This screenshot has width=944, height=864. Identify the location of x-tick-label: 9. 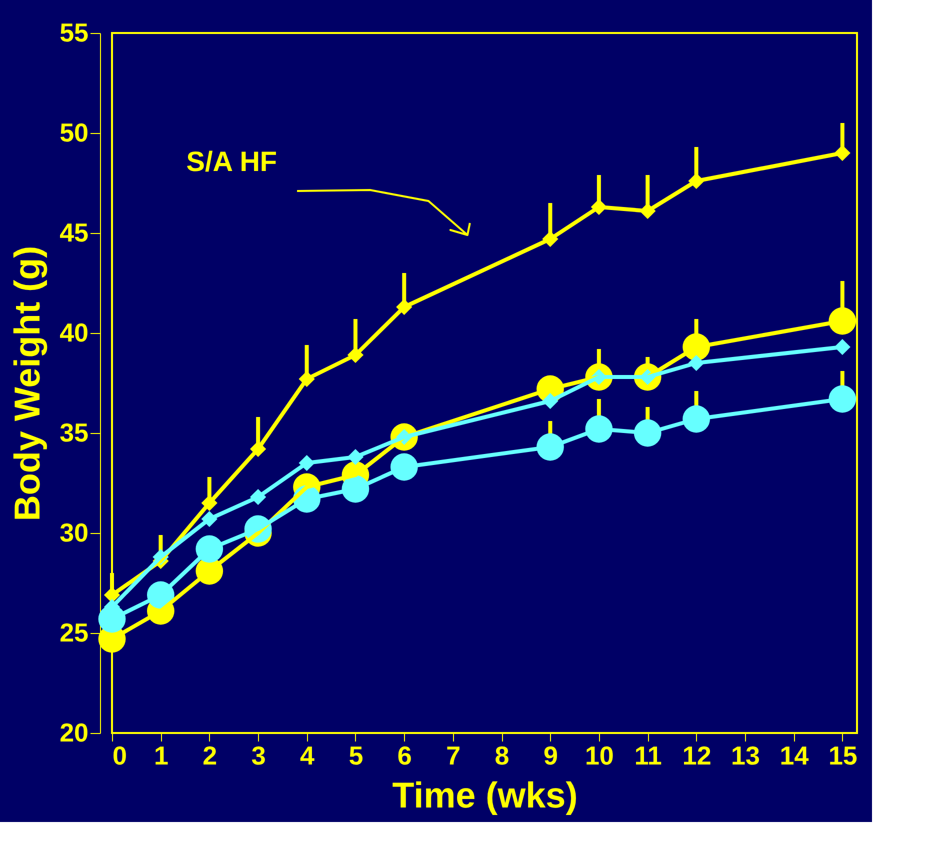
(551, 755).